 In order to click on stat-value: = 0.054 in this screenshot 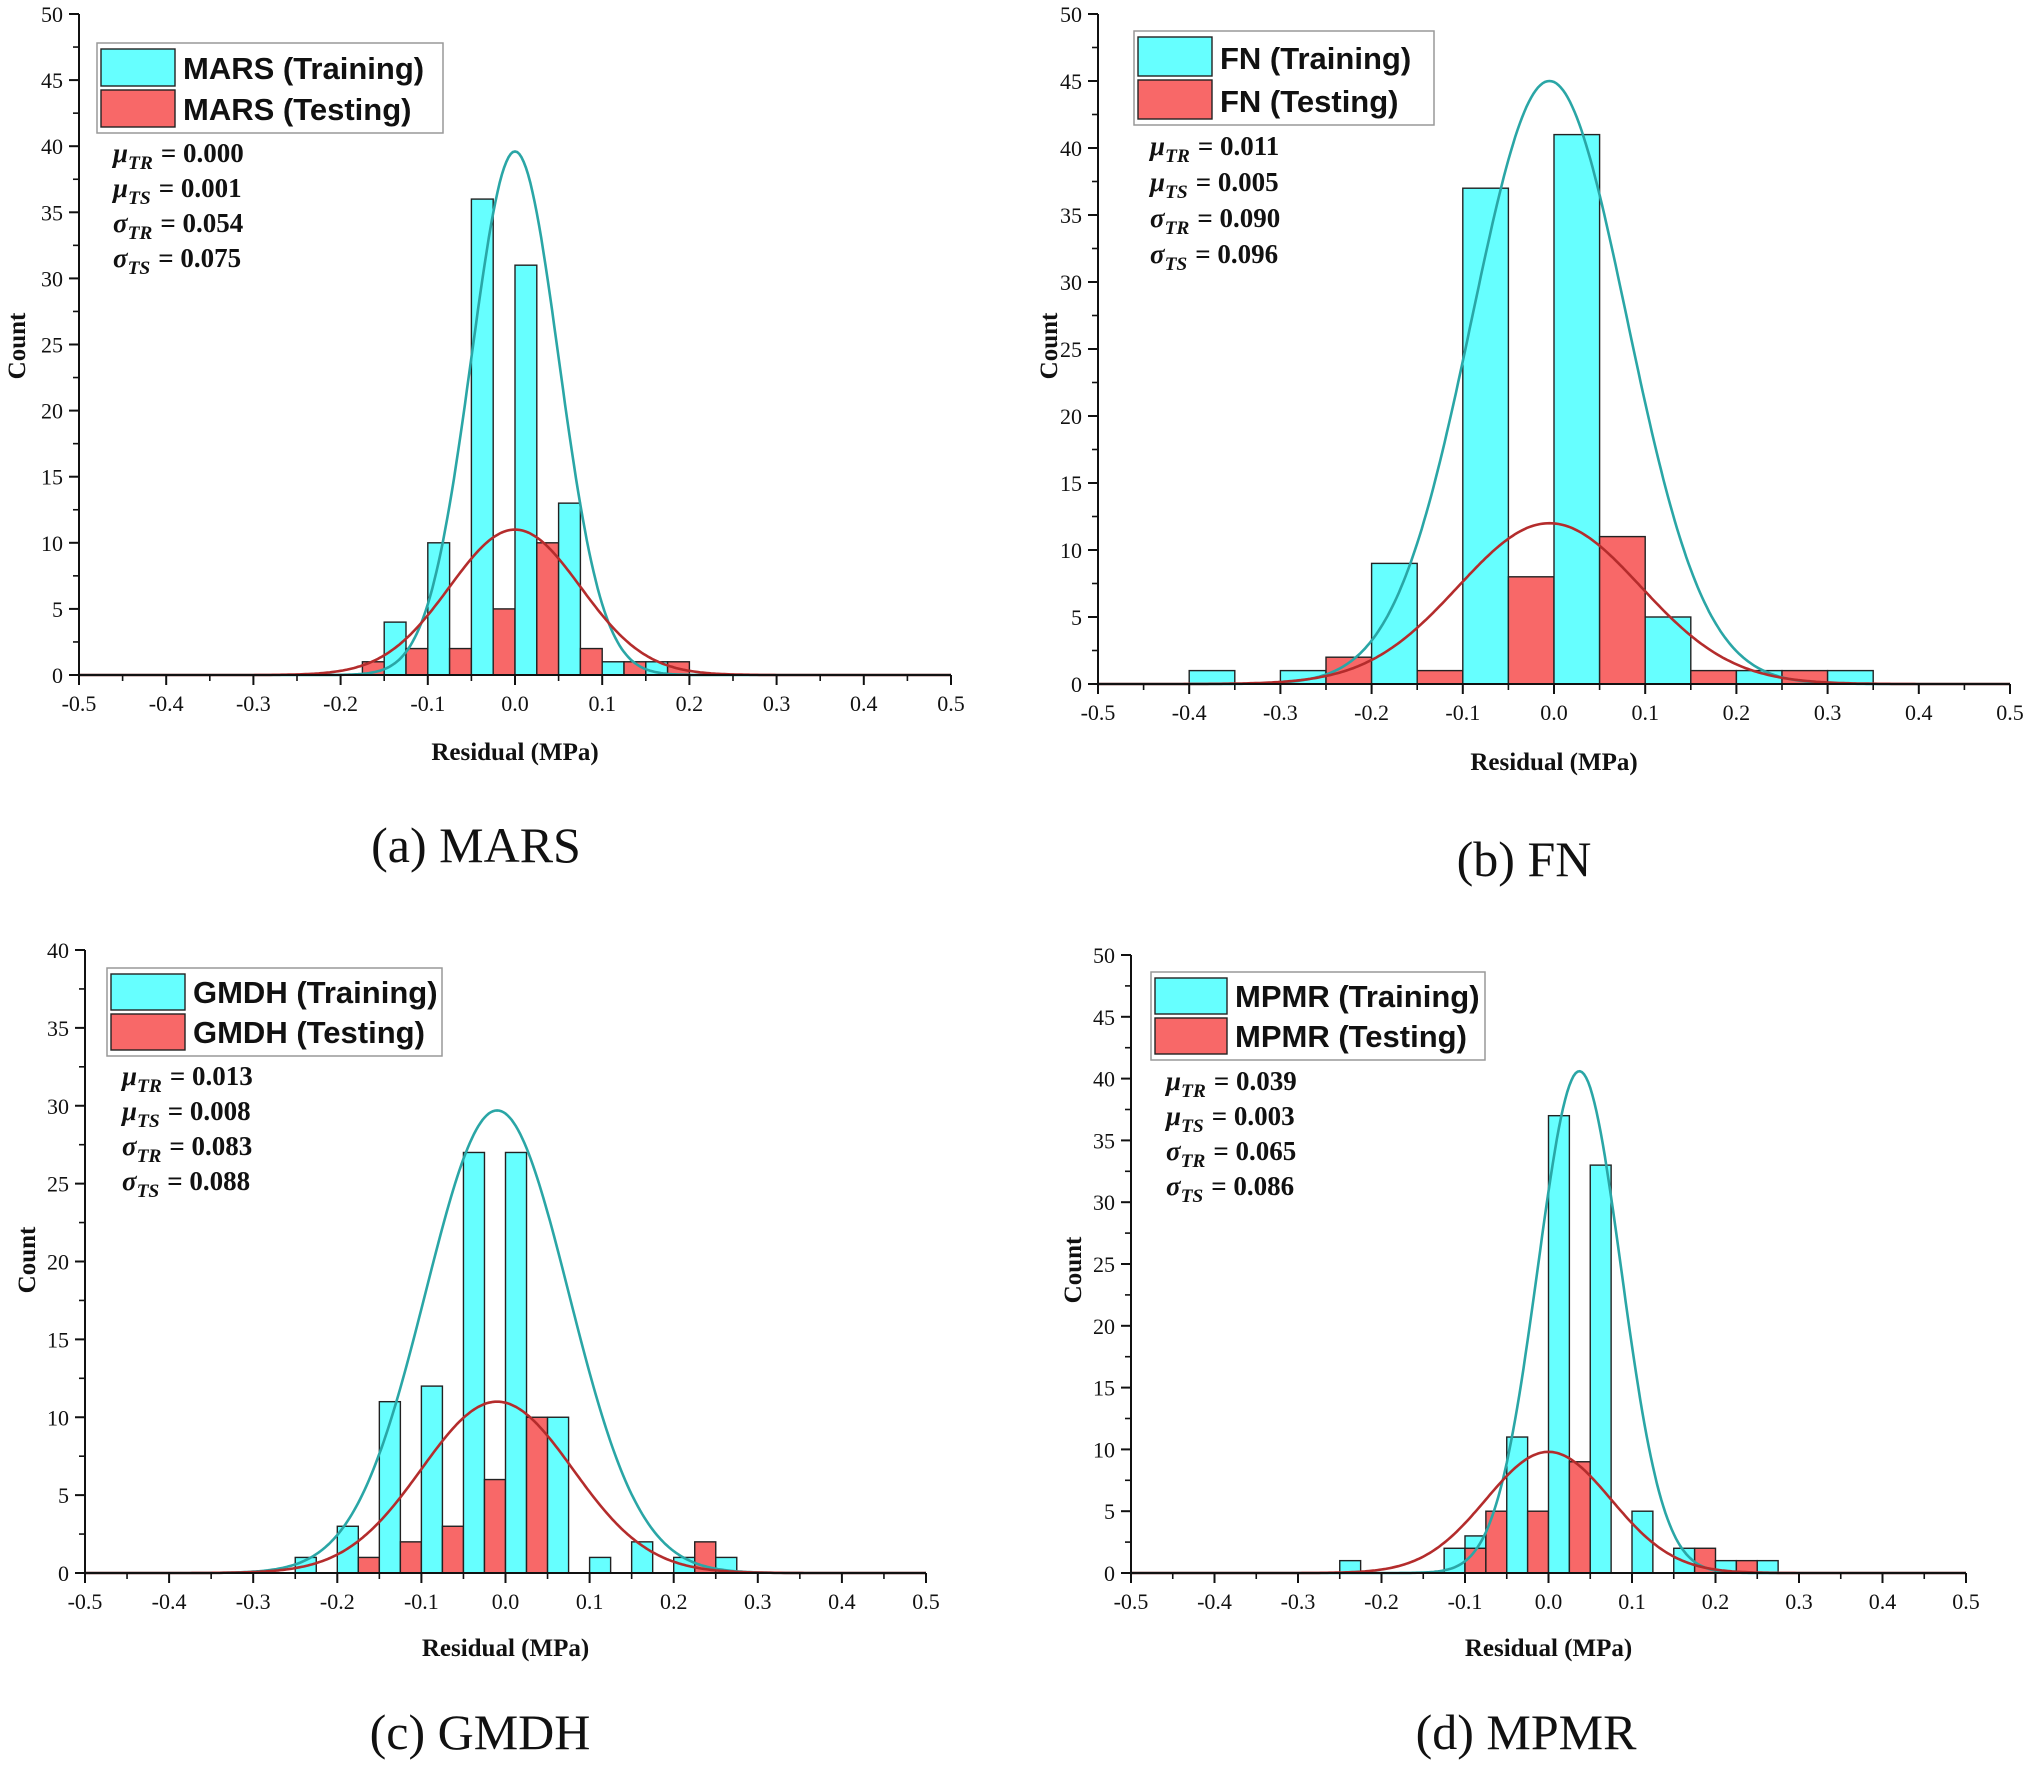, I will do `click(201, 223)`.